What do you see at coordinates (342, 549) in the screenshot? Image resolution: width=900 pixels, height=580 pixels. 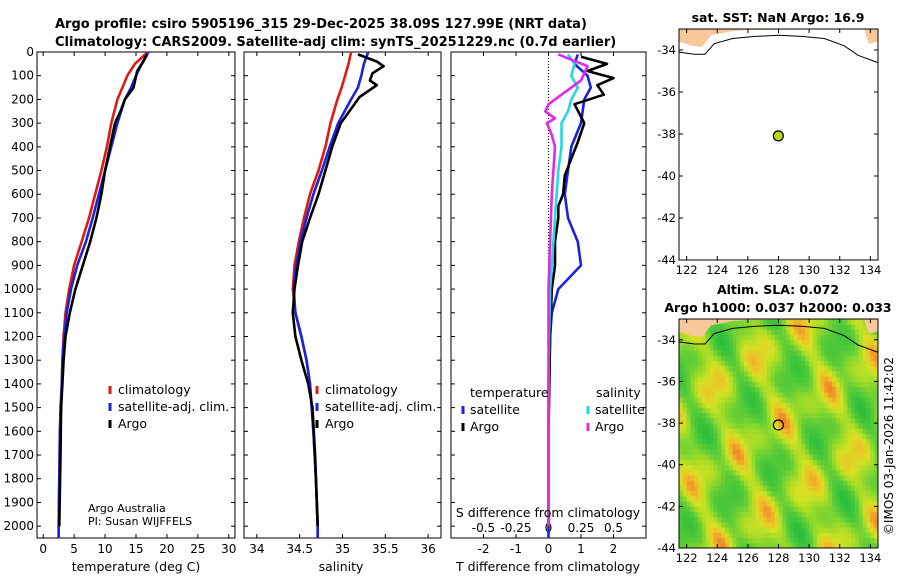 I see `x-tick-label: 35` at bounding box center [342, 549].